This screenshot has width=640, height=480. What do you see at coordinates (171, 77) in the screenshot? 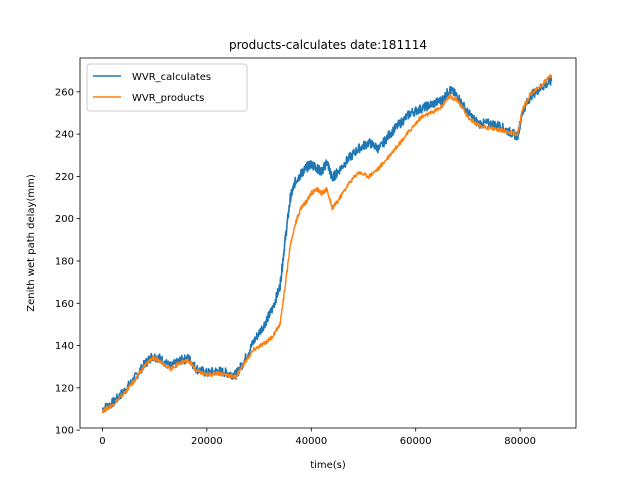
I see `legend-label-wvr-calculates: WVR_calculates` at bounding box center [171, 77].